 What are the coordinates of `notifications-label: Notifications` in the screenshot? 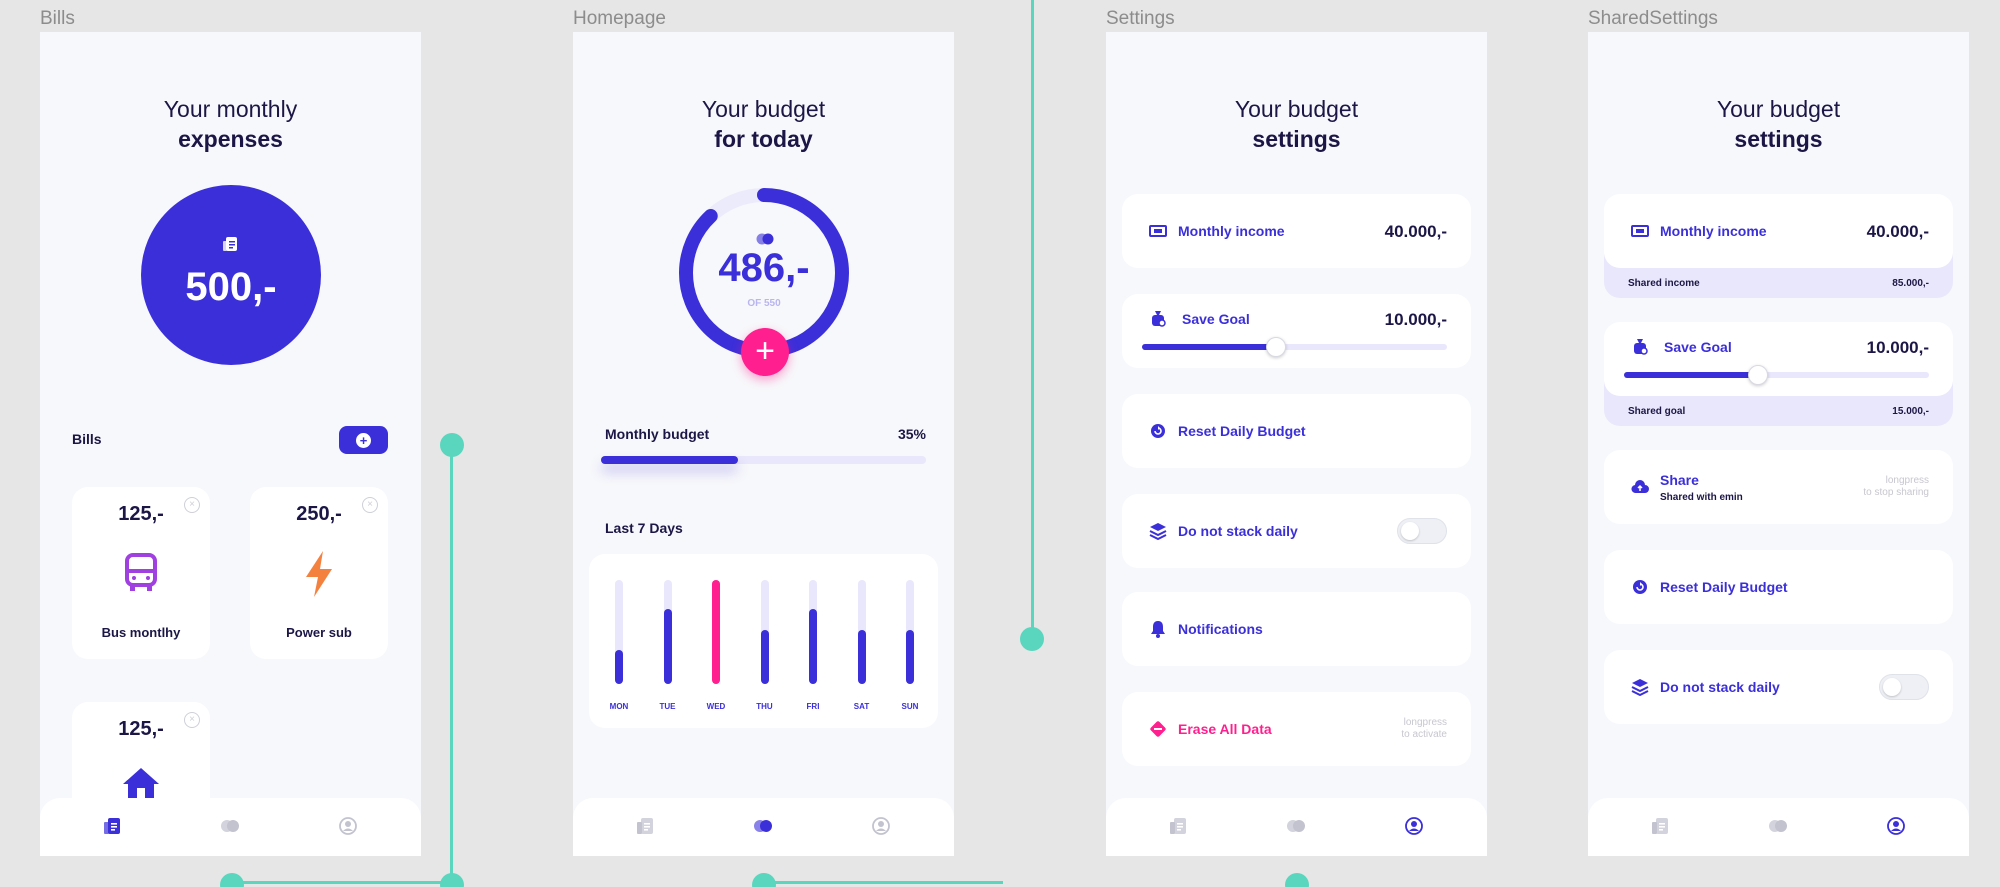 It's located at (1220, 629).